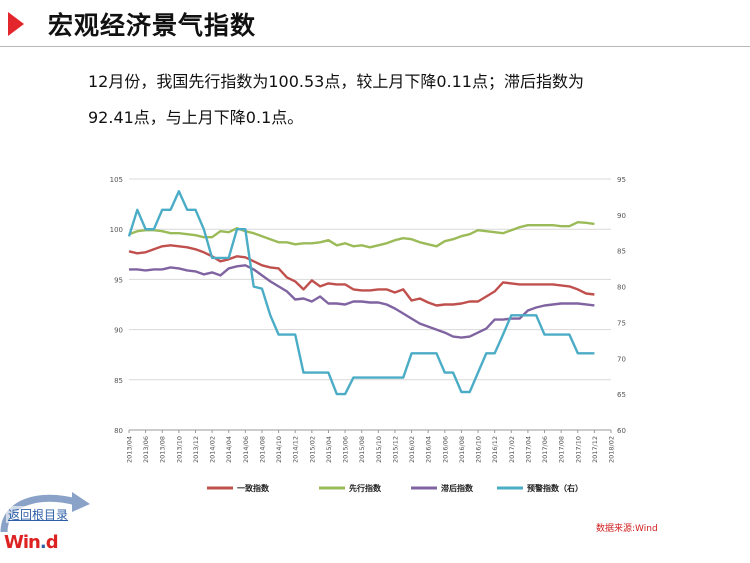 Image resolution: width=750 pixels, height=563 pixels. I want to click on title-arrow-icon, so click(16, 24).